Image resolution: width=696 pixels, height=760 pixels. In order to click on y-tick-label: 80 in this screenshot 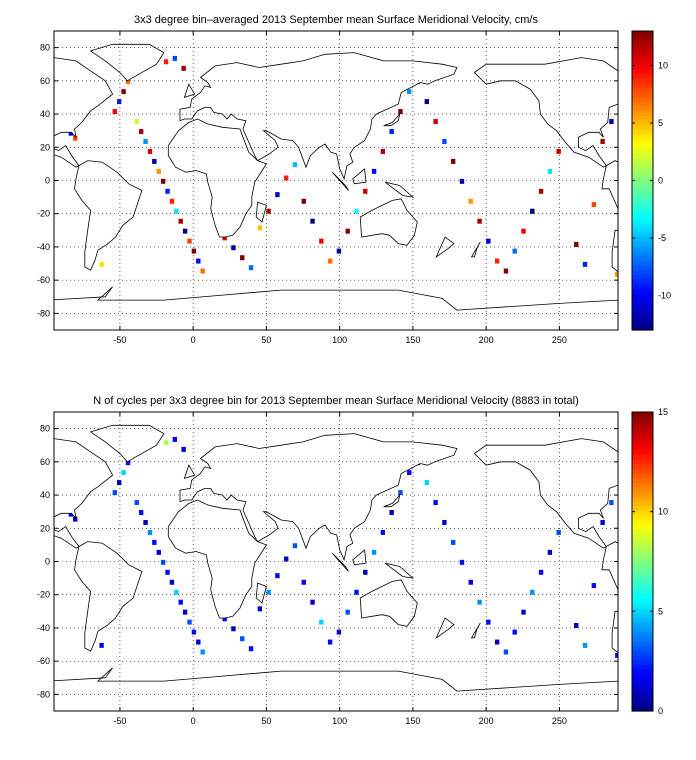, I will do `click(45, 429)`.